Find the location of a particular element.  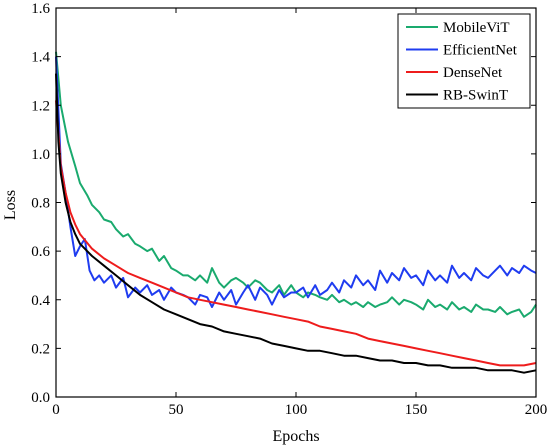

y-tick-label: 0.2 is located at coordinates (40, 349).